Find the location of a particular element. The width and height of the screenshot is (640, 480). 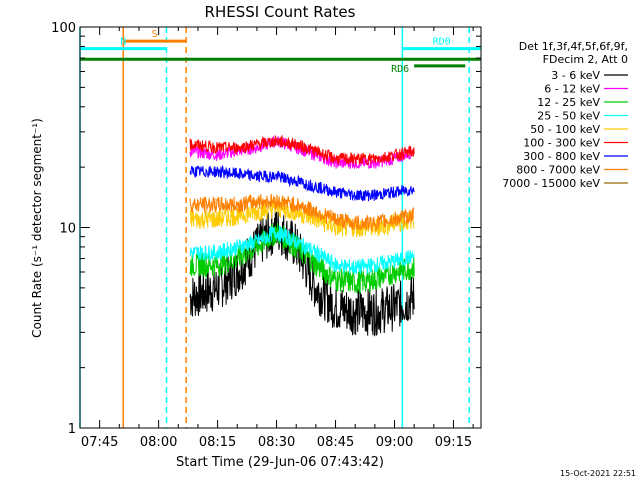

annotation-label: RD6 is located at coordinates (400, 69).